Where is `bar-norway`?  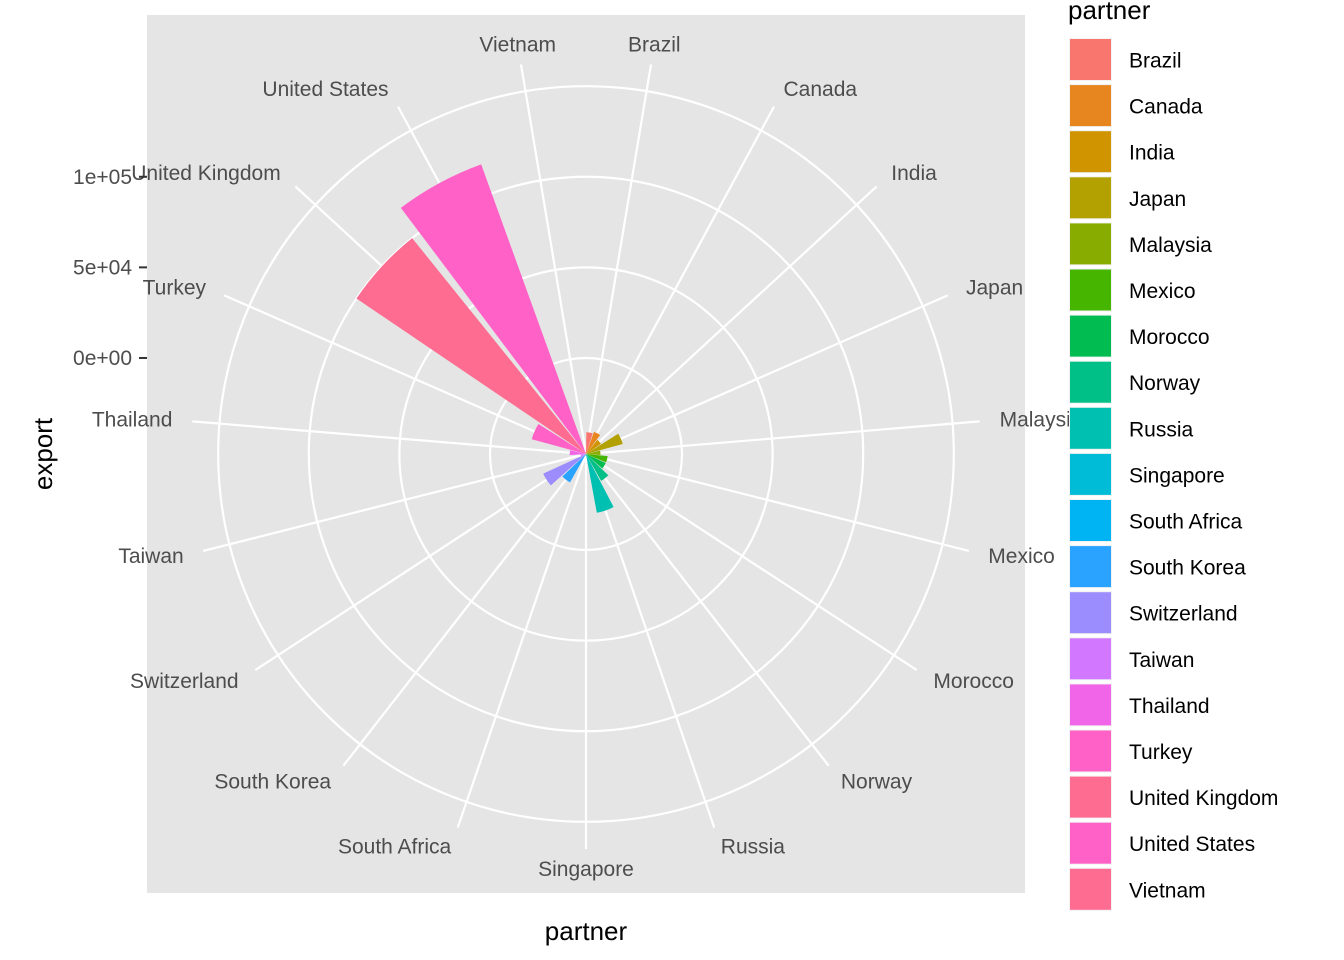 bar-norway is located at coordinates (597, 467).